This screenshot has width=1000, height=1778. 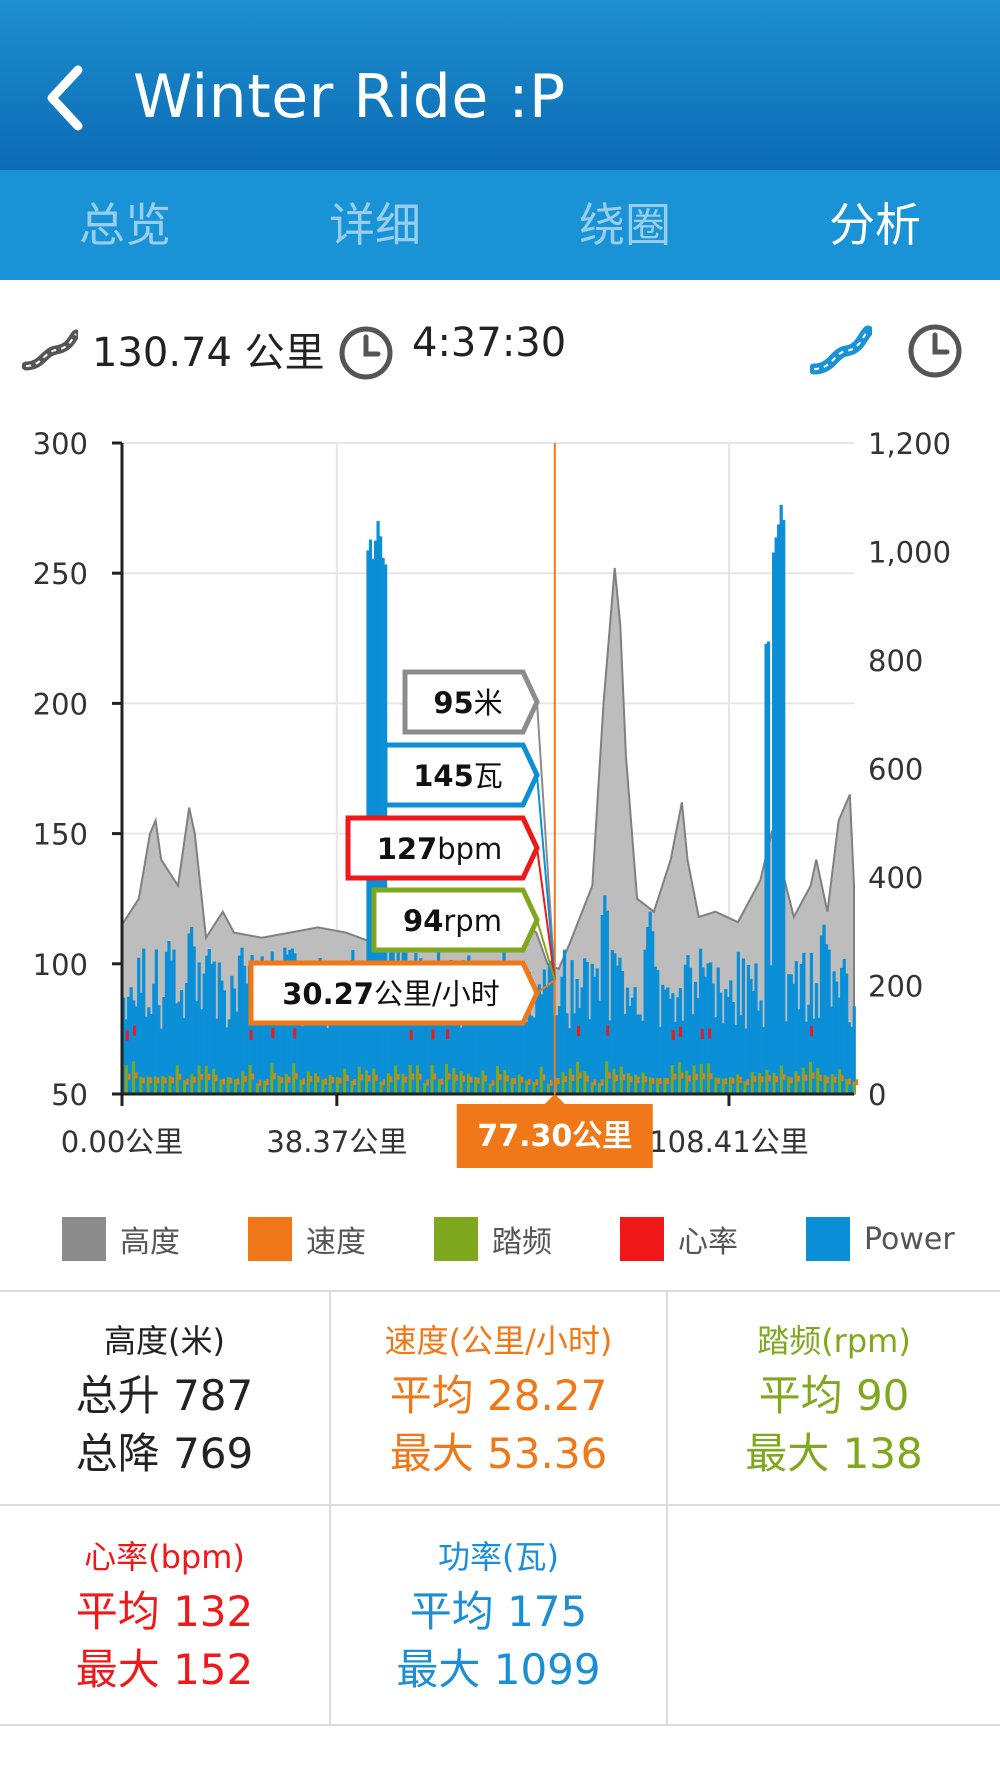 What do you see at coordinates (164, 1611) in the screenshot?
I see `stat-value: 平均 132` at bounding box center [164, 1611].